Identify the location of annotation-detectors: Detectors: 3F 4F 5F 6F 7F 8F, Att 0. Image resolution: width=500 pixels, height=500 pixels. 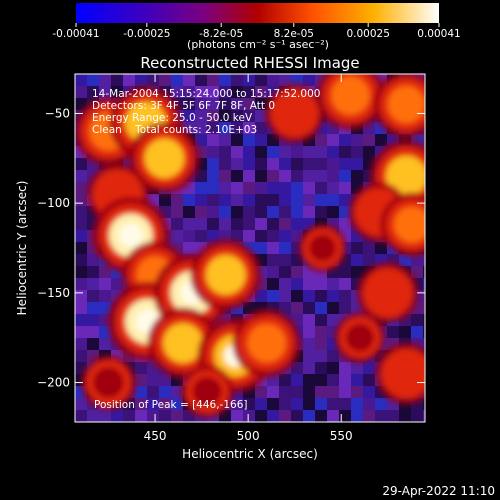
(183, 106).